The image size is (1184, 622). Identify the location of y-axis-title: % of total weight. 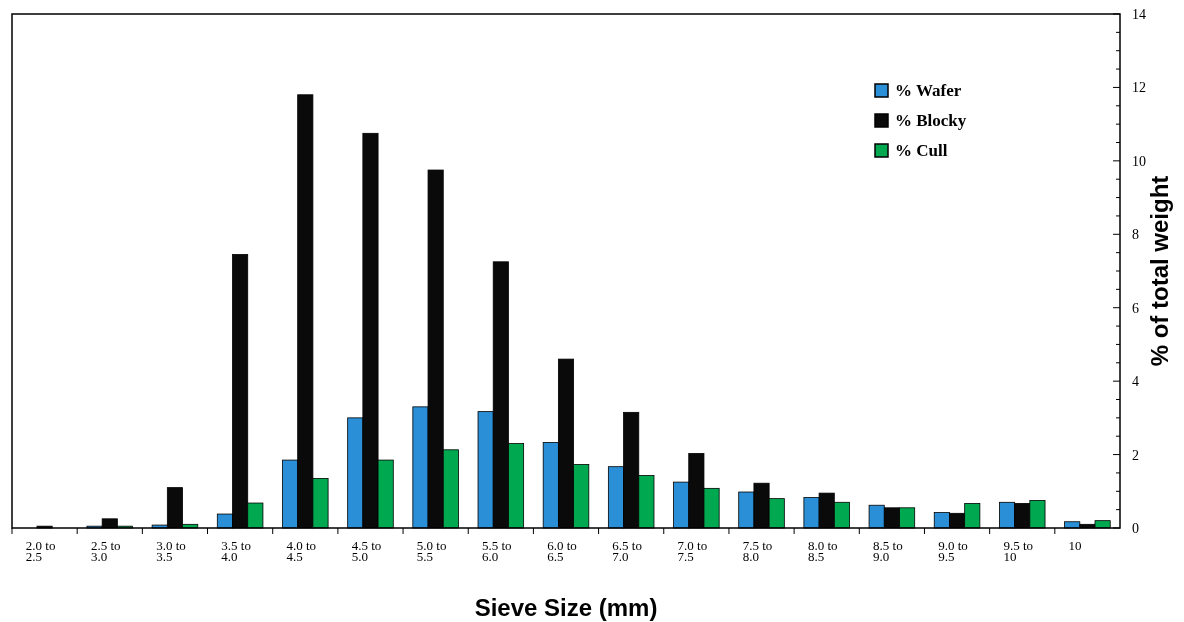
(1159, 271).